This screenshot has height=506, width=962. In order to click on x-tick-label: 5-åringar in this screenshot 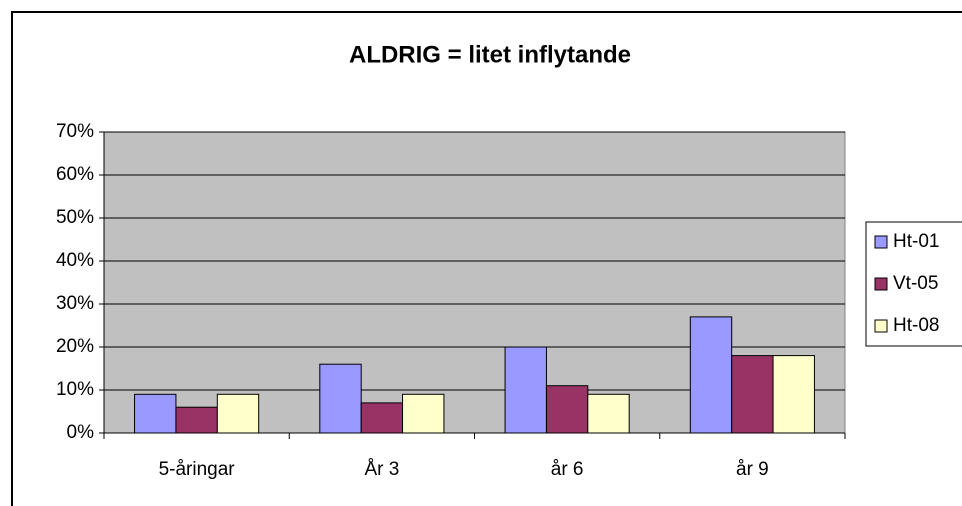, I will do `click(197, 469)`.